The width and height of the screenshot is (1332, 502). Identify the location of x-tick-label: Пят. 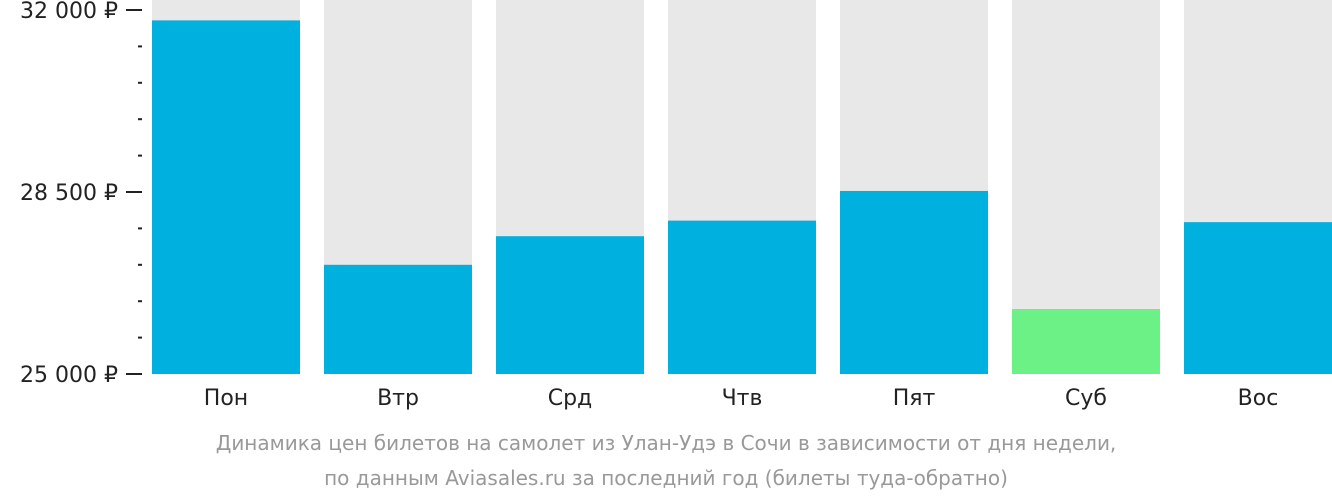
(914, 398).